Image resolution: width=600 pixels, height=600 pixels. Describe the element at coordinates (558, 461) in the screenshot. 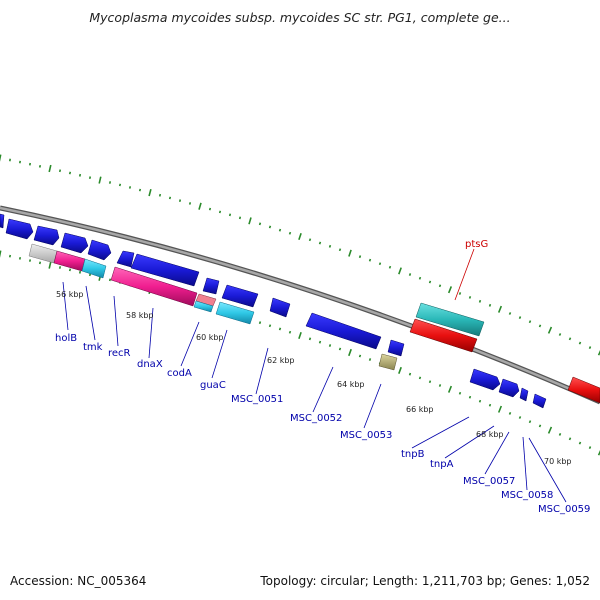

I see `kbp-label: 70 kbp` at that location.